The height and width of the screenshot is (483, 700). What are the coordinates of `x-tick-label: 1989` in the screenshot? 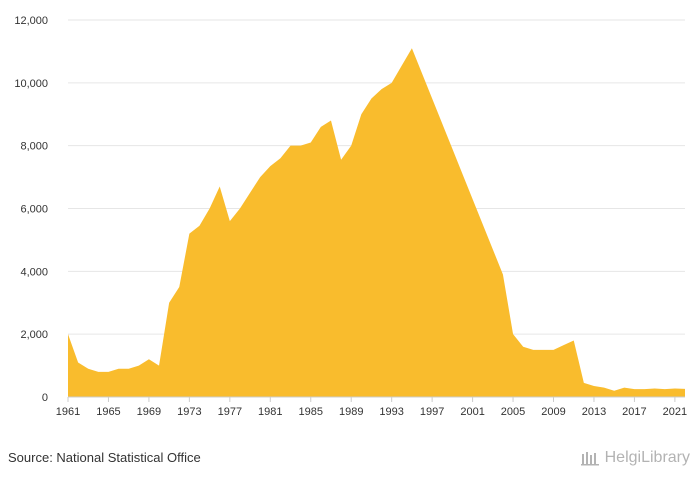 It's located at (351, 412).